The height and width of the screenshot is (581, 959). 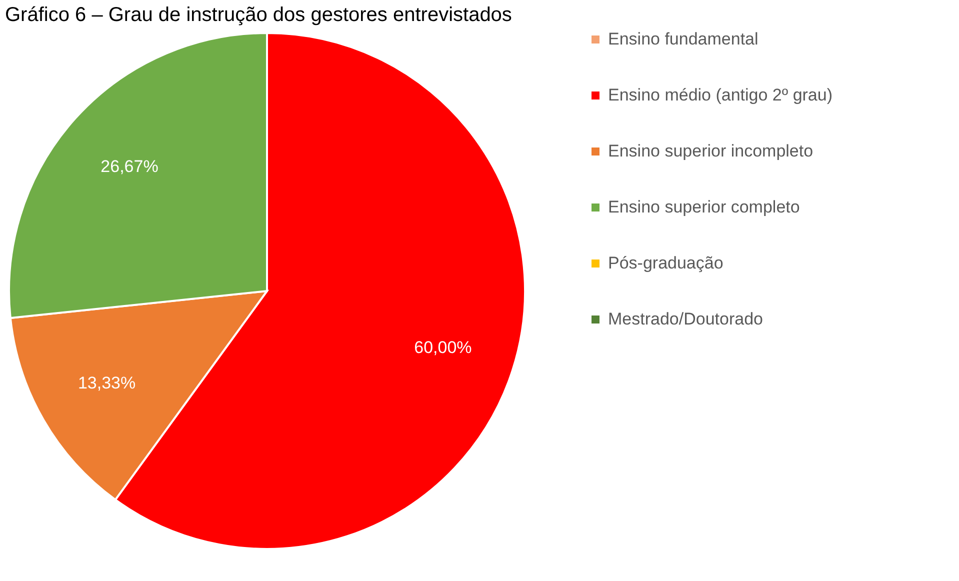 What do you see at coordinates (683, 39) in the screenshot?
I see `legend-label: Ensino fundamental` at bounding box center [683, 39].